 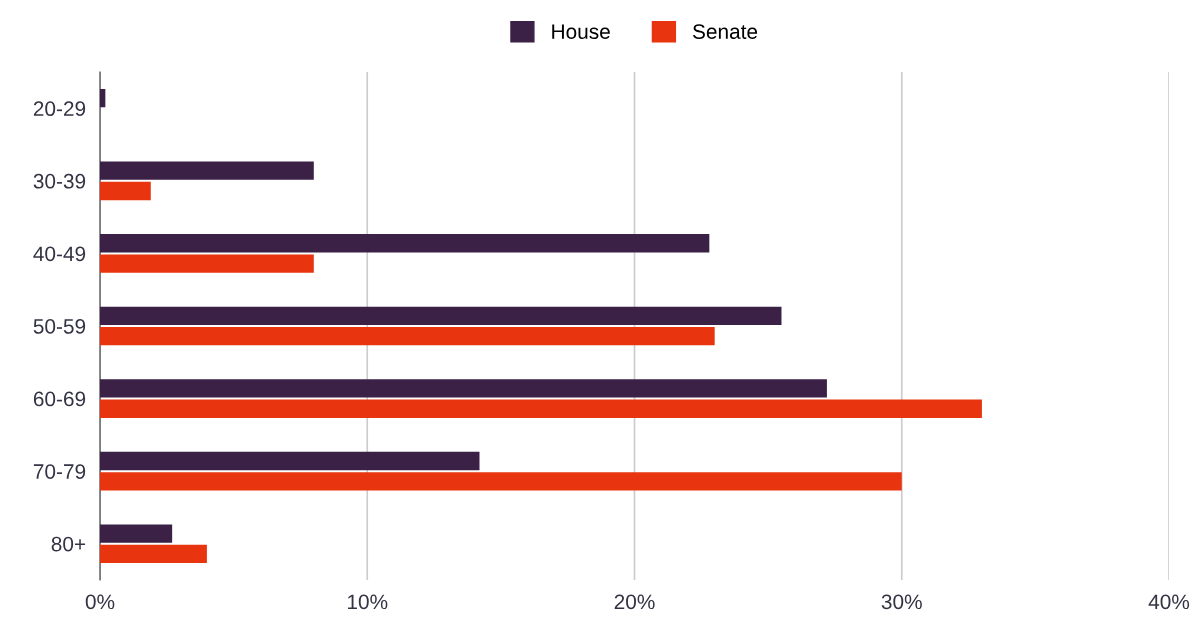 What do you see at coordinates (367, 602) in the screenshot?
I see `x-tick-label: 10%` at bounding box center [367, 602].